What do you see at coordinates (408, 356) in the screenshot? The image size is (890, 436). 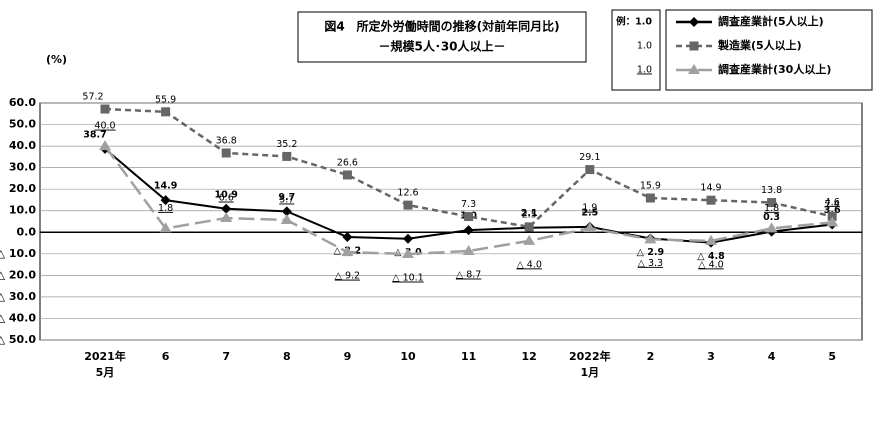 I see `x-tick-label: 10` at bounding box center [408, 356].